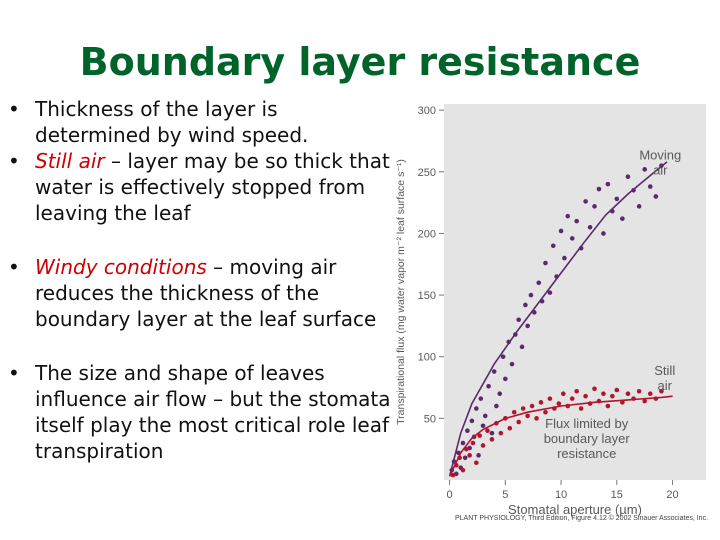  What do you see at coordinates (587, 438) in the screenshot?
I see `annotation-text: boundary layer` at bounding box center [587, 438].